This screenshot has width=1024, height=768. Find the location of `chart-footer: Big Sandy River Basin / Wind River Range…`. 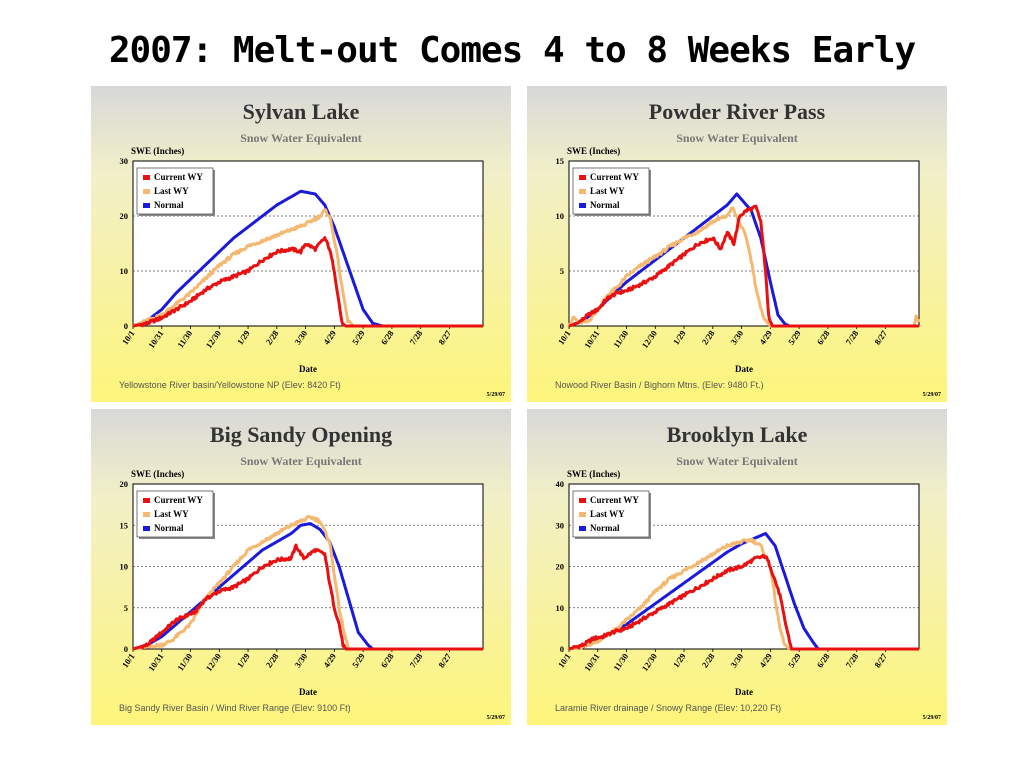

chart-footer: Big Sandy River Basin / Wind River Range… is located at coordinates (235, 708).